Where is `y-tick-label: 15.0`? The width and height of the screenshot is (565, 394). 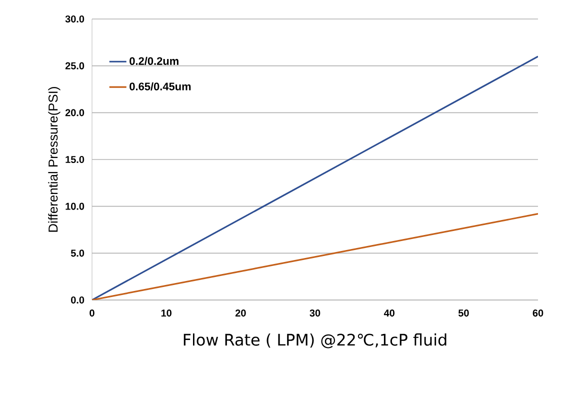
y-tick-label: 15.0 is located at coordinates (75, 160).